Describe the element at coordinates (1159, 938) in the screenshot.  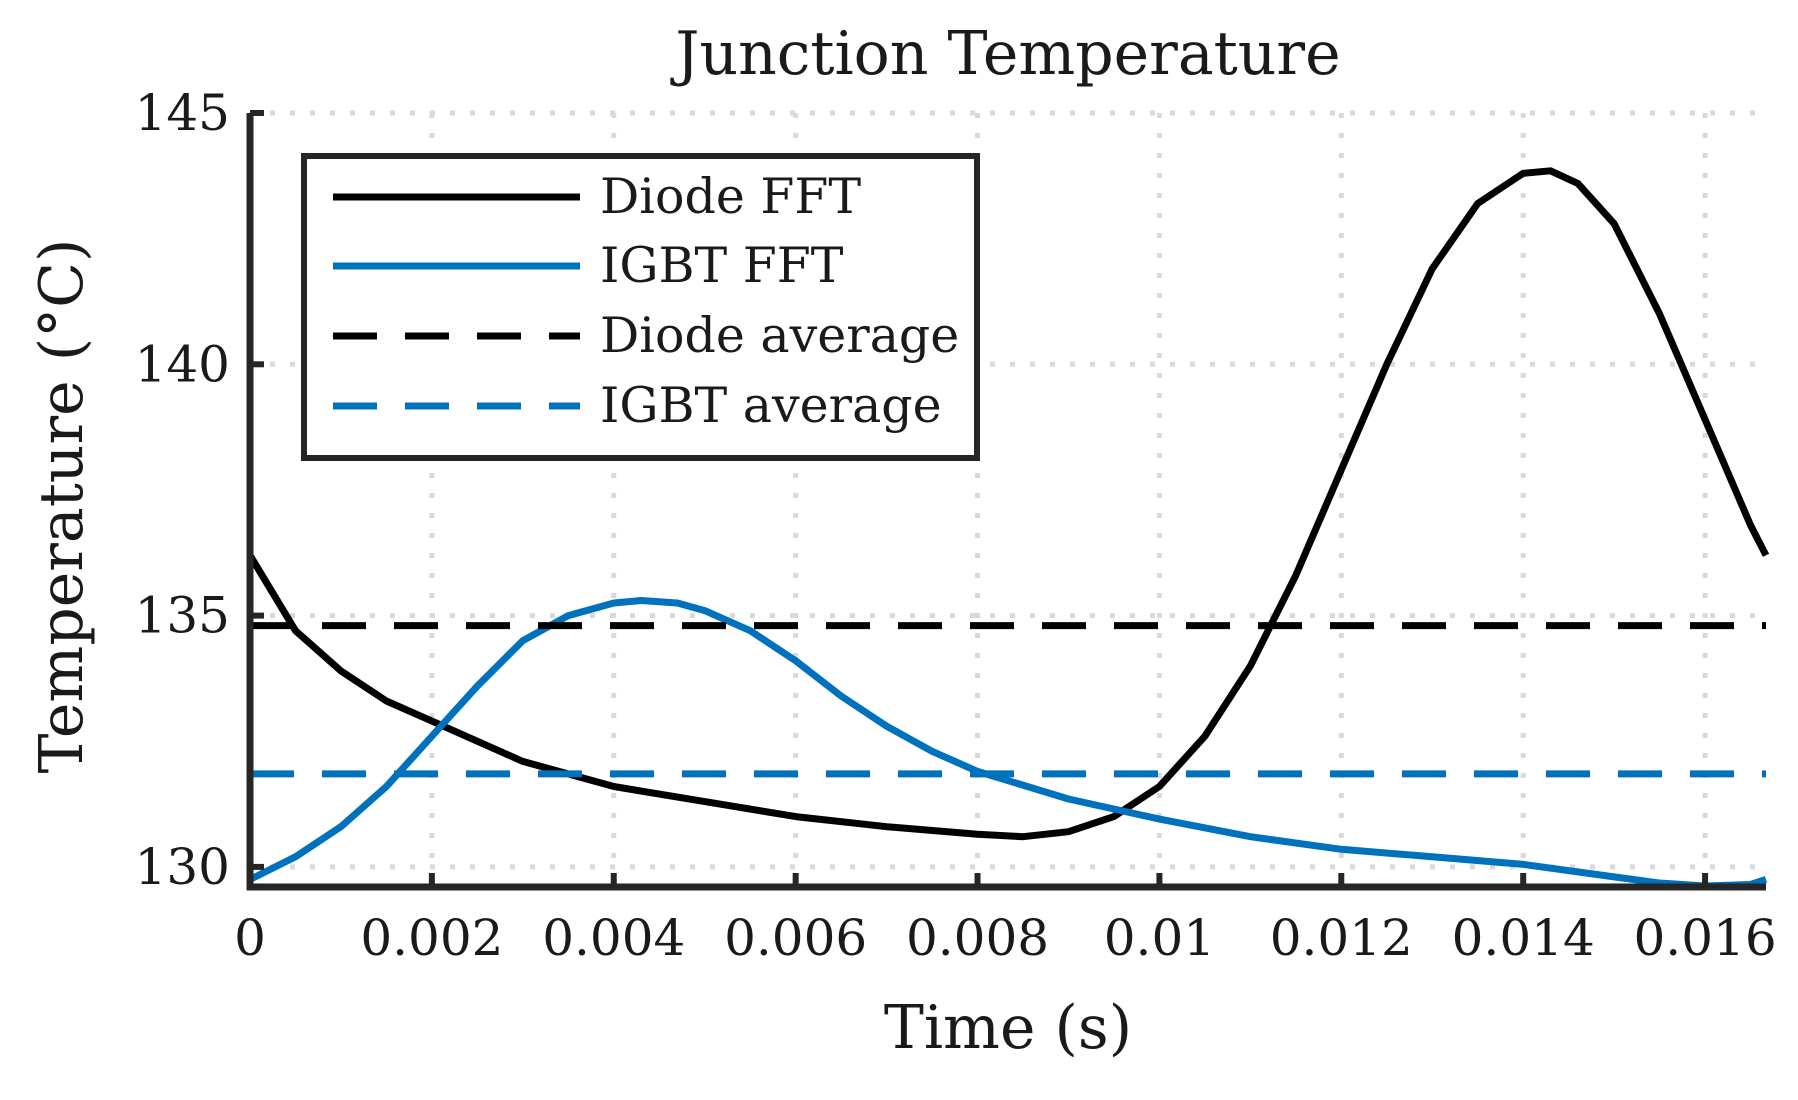
I see `x-tick-label: 0.01` at that location.